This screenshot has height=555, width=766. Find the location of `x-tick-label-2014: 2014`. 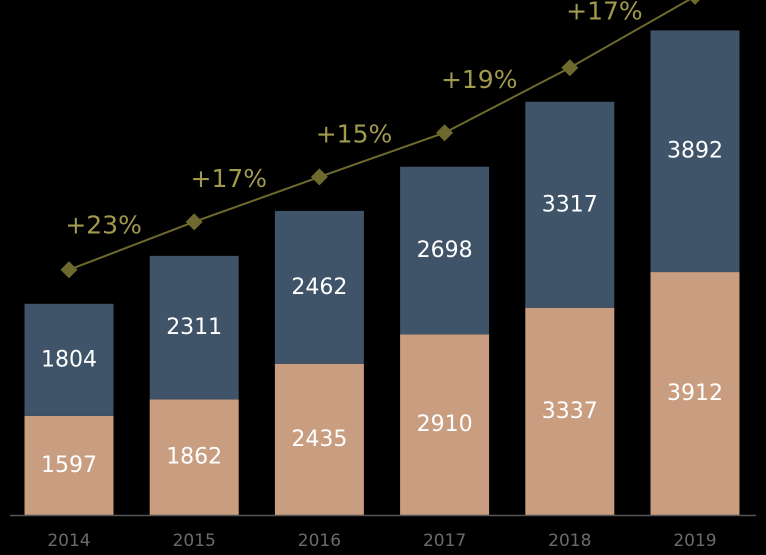

x-tick-label-2014: 2014 is located at coordinates (68, 541).